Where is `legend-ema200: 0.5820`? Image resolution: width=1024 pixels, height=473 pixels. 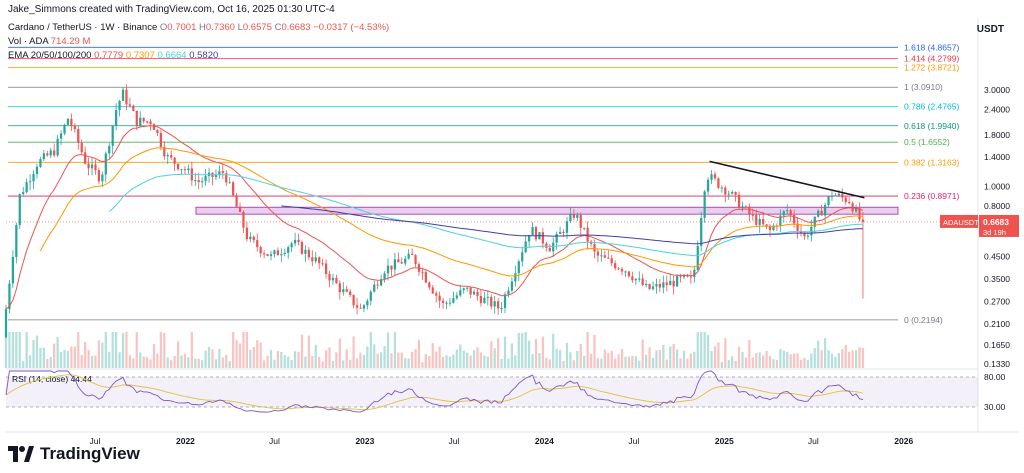 legend-ema200: 0.5820 is located at coordinates (204, 55).